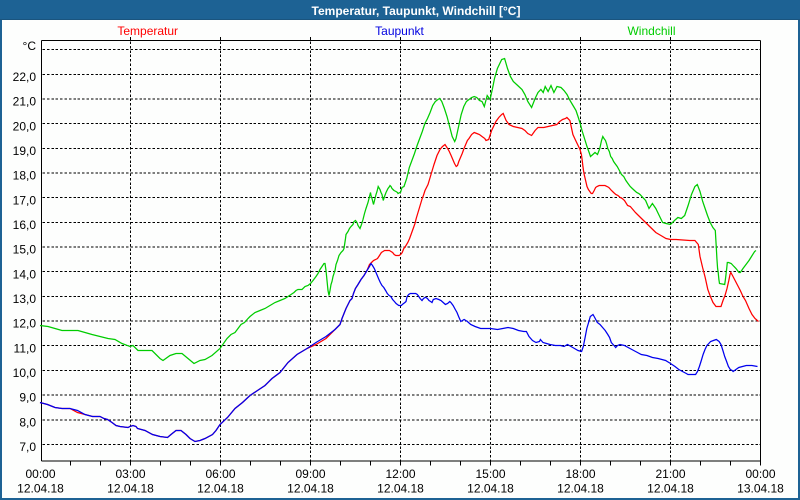 Image resolution: width=800 pixels, height=500 pixels. What do you see at coordinates (490, 474) in the screenshot?
I see `svg-text: 15:00` at bounding box center [490, 474].